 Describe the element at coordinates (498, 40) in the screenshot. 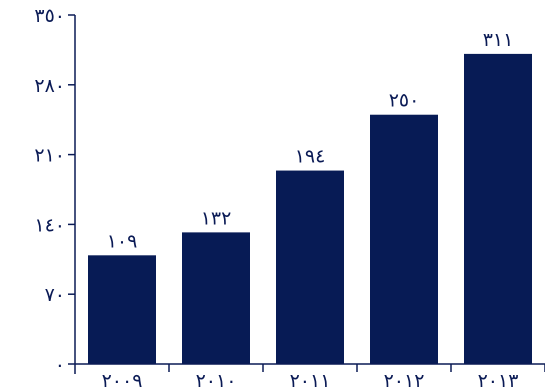

I see `data-label: ٣١١` at that location.